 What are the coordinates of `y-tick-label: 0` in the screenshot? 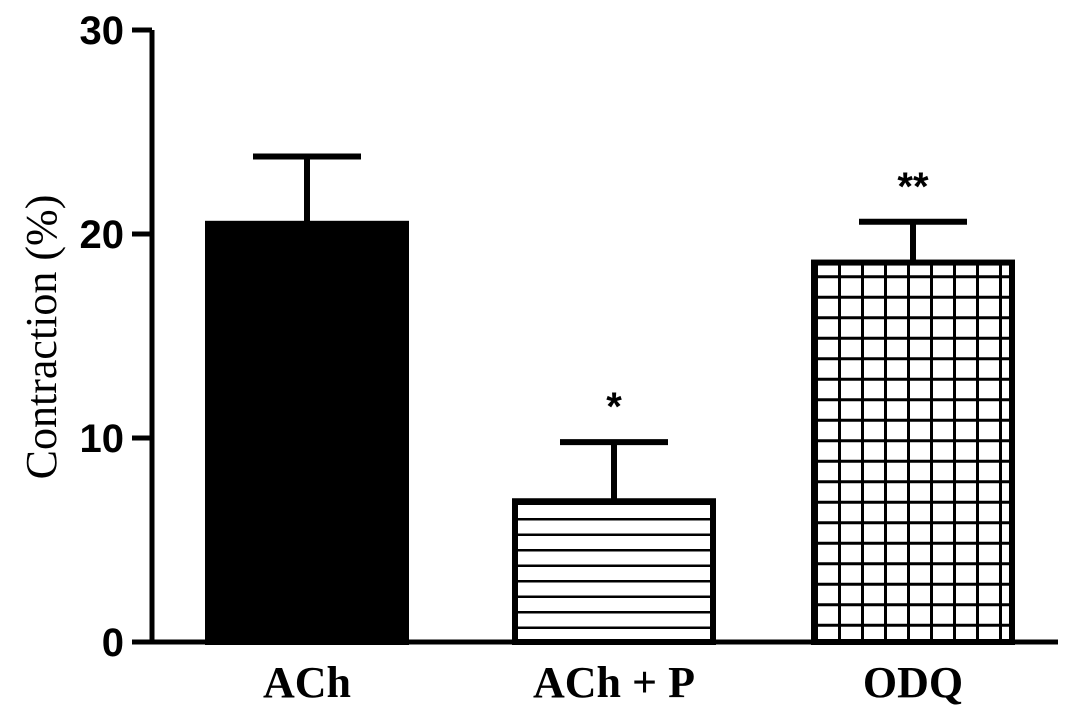 It's located at (113, 643).